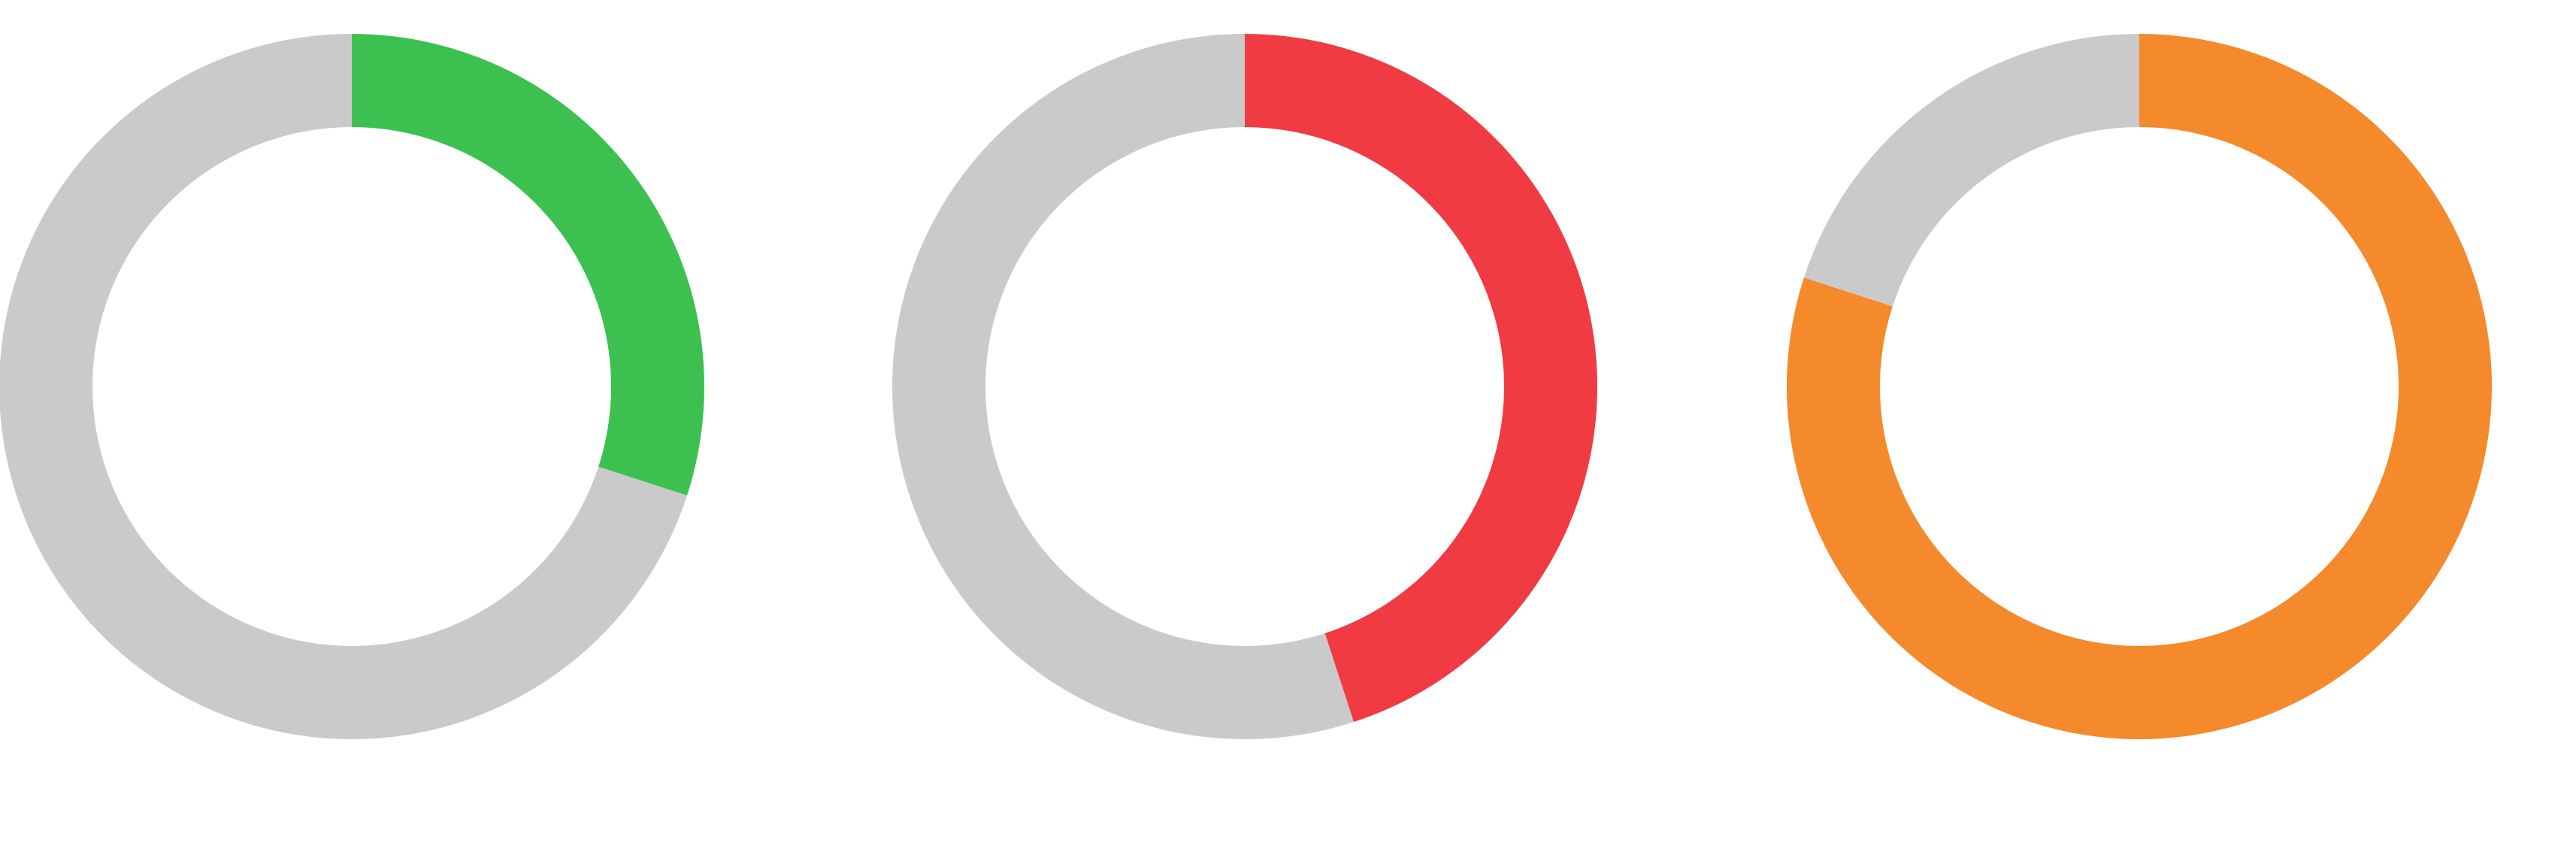 This screenshot has height=846, width=2576. Describe the element at coordinates (1971, 170) in the screenshot. I see `donut-3-remainder-slice` at that location.